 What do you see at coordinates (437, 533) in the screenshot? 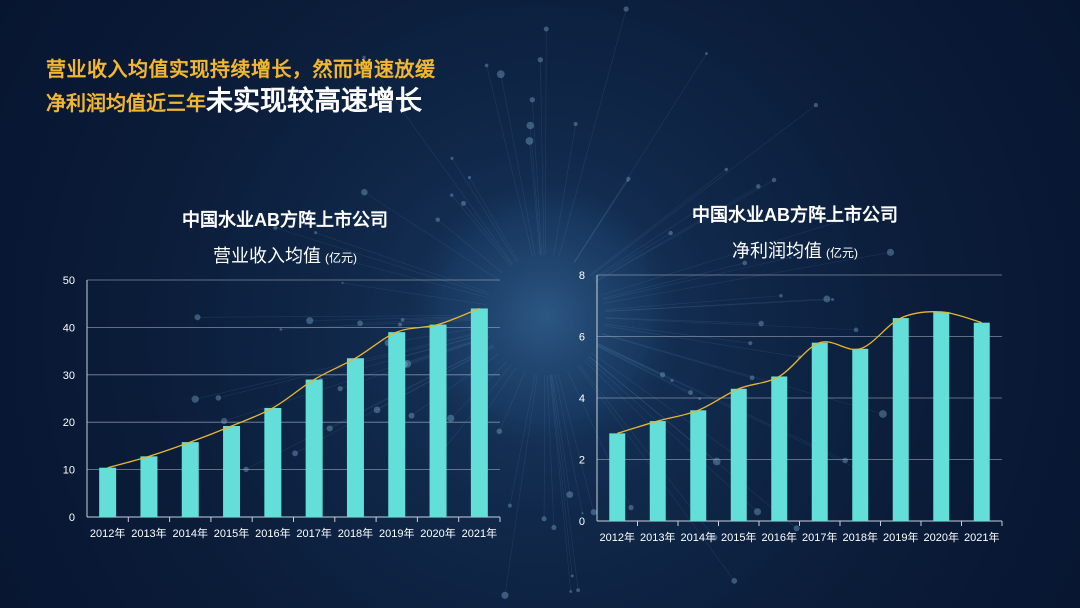
I see `x-tick-label: 2020年` at bounding box center [437, 533].